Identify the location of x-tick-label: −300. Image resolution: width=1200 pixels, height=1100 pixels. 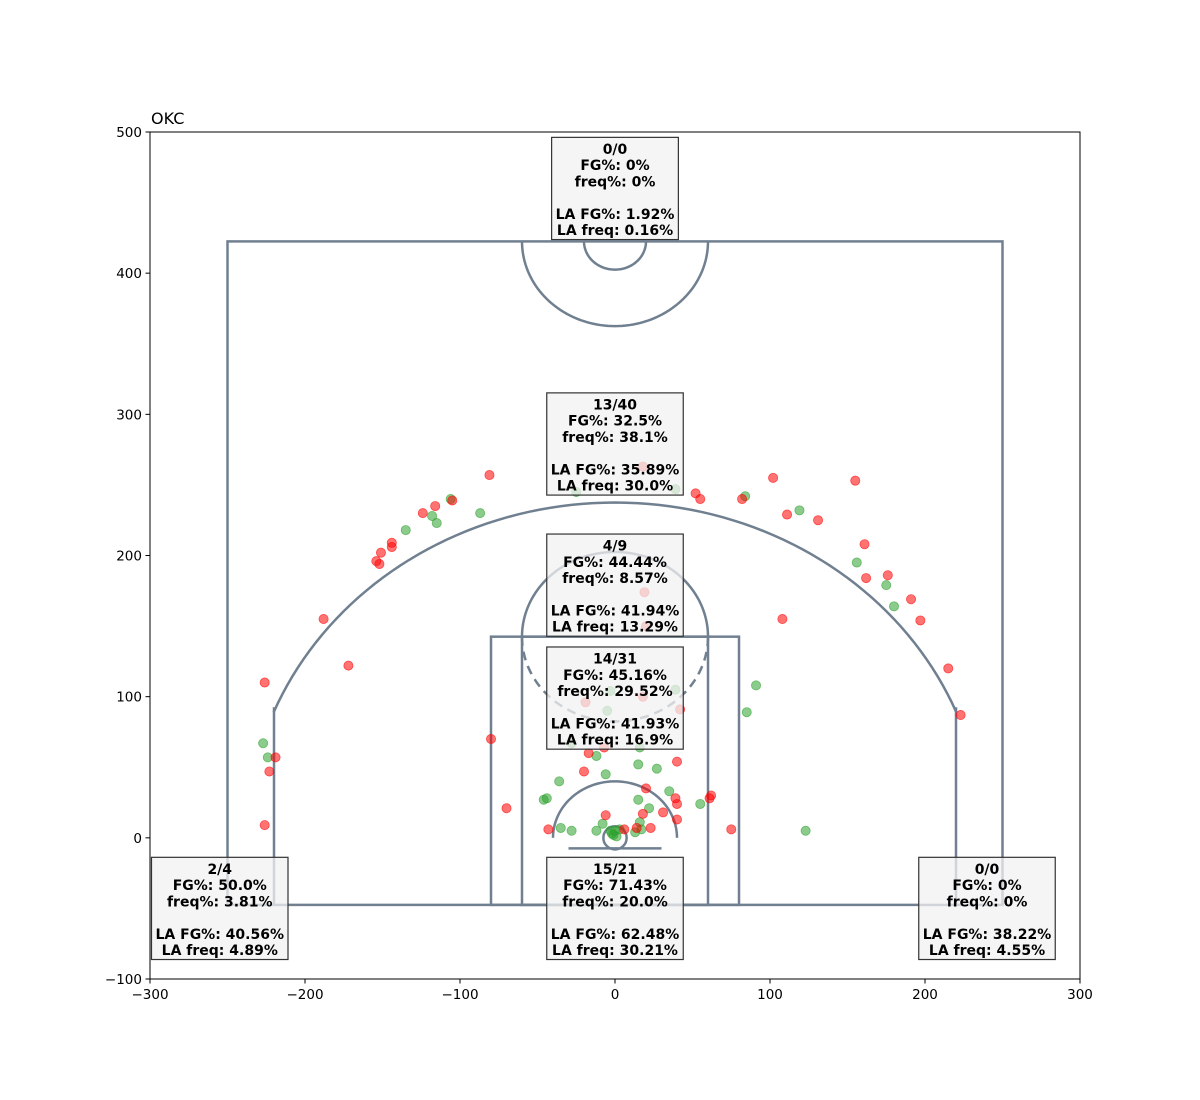
(149, 995).